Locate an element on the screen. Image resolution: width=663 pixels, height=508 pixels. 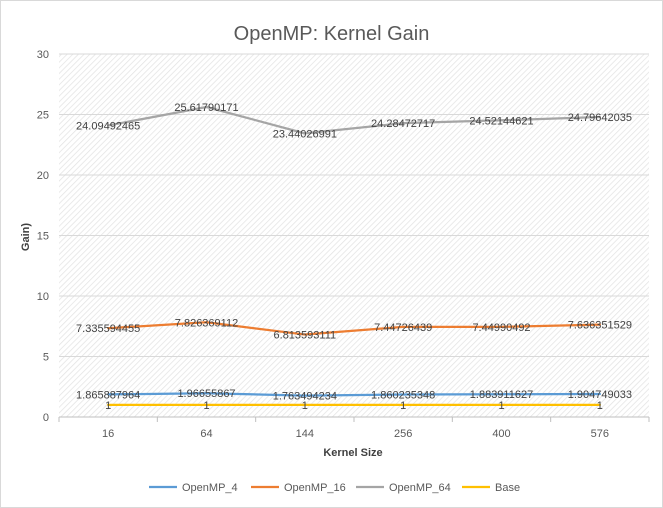
y-tick-label: 5 is located at coordinates (46, 358).